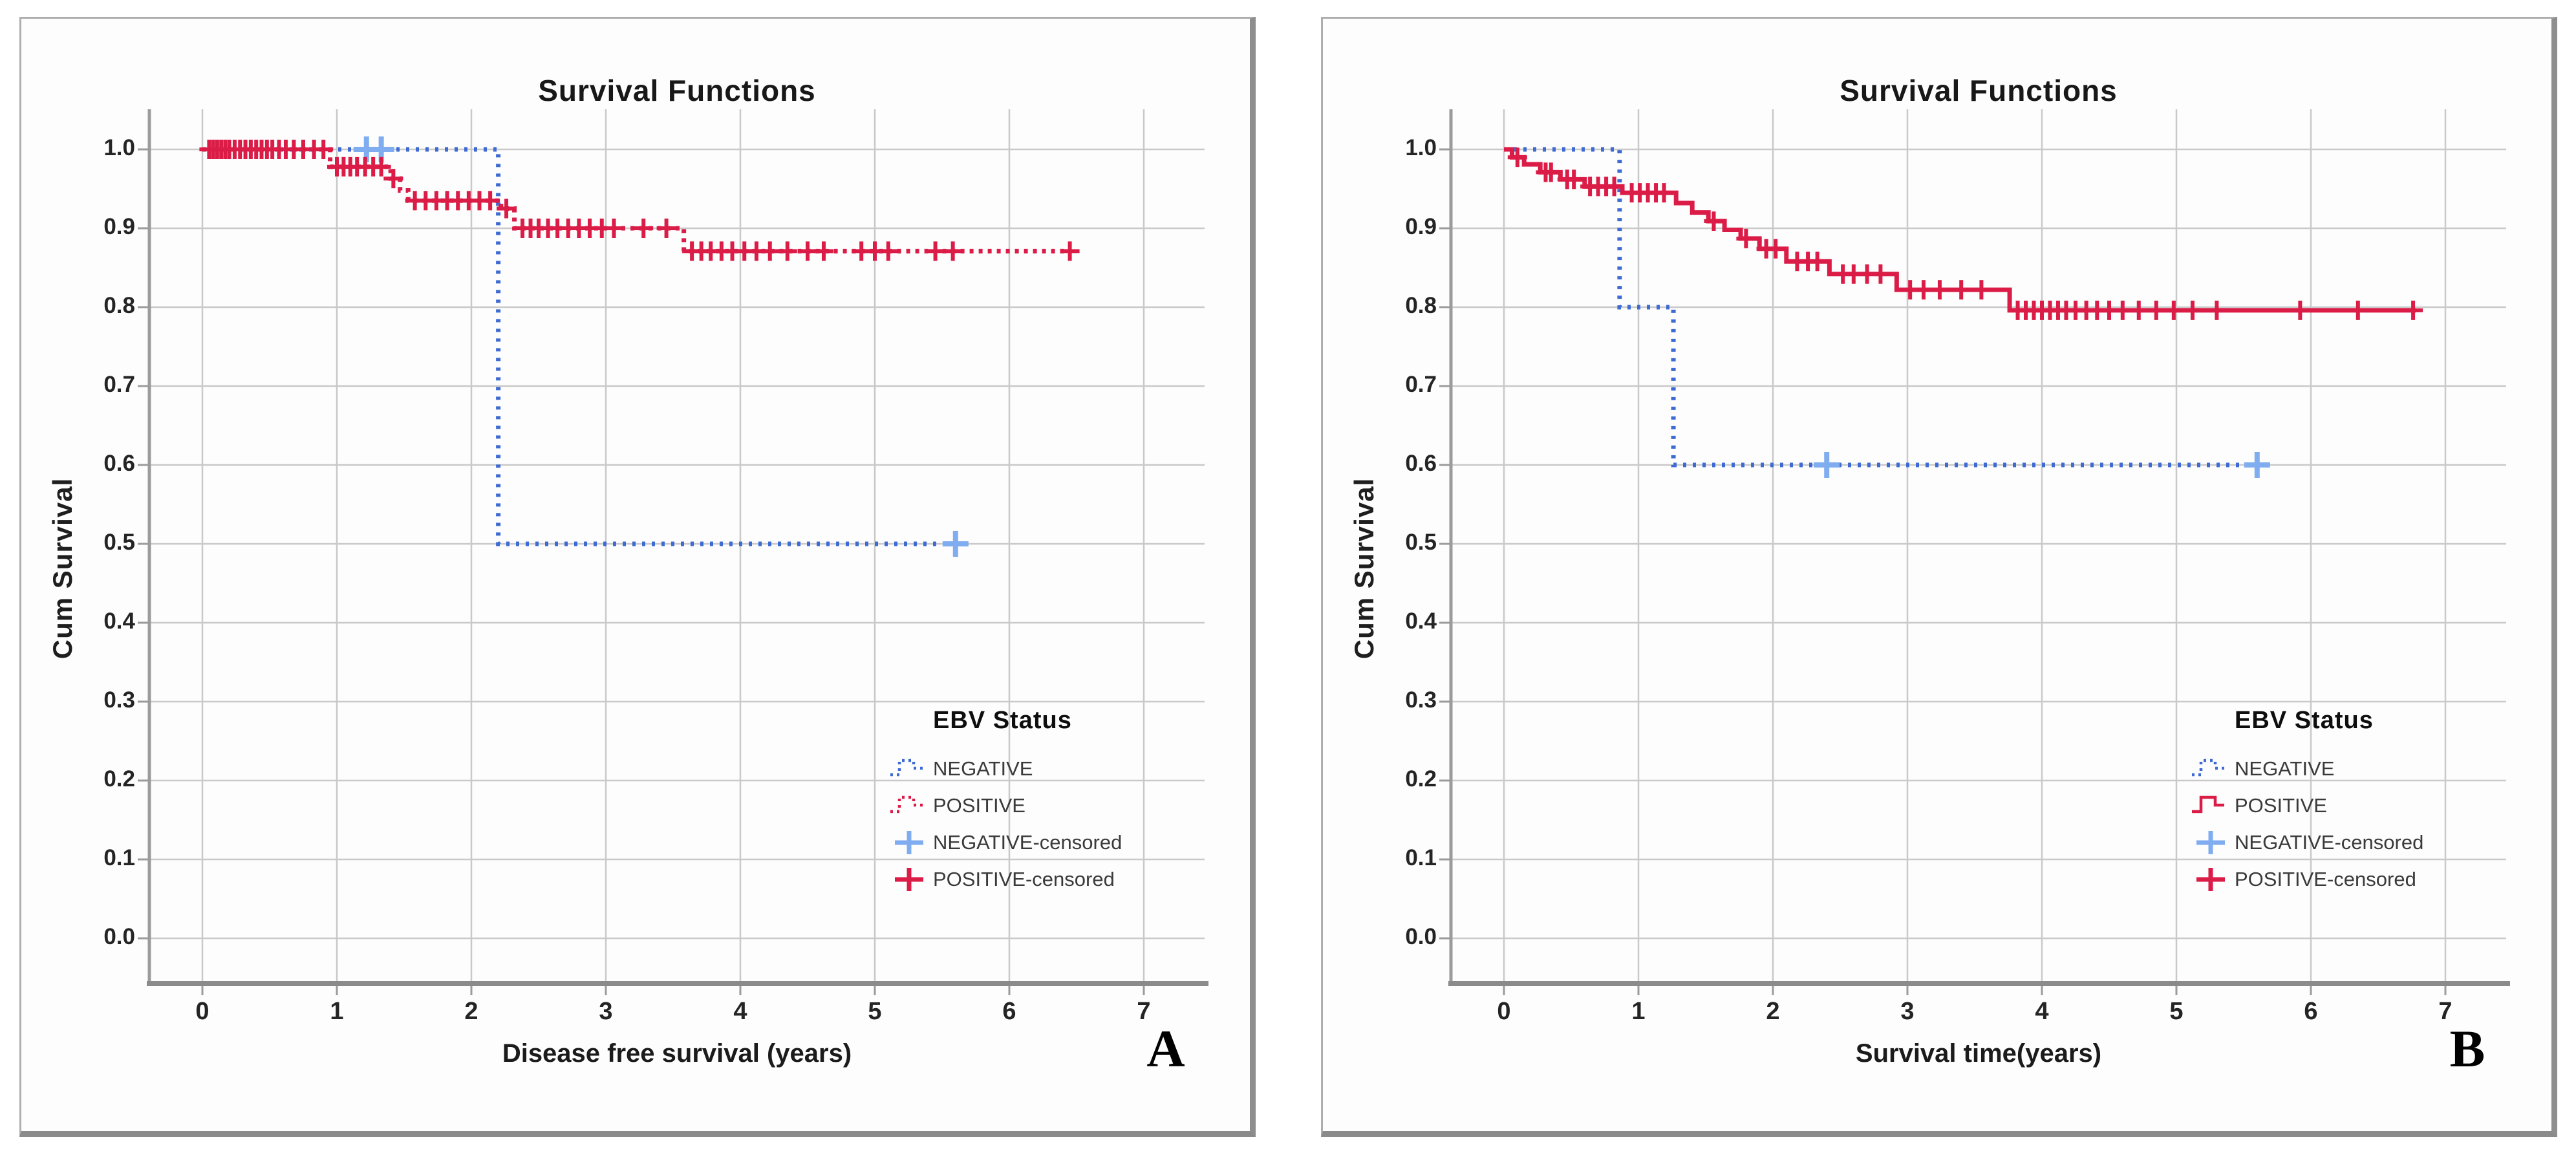 This screenshot has width=2576, height=1164. What do you see at coordinates (1978, 1053) in the screenshot?
I see `x-axis-title: Survival time(years)` at bounding box center [1978, 1053].